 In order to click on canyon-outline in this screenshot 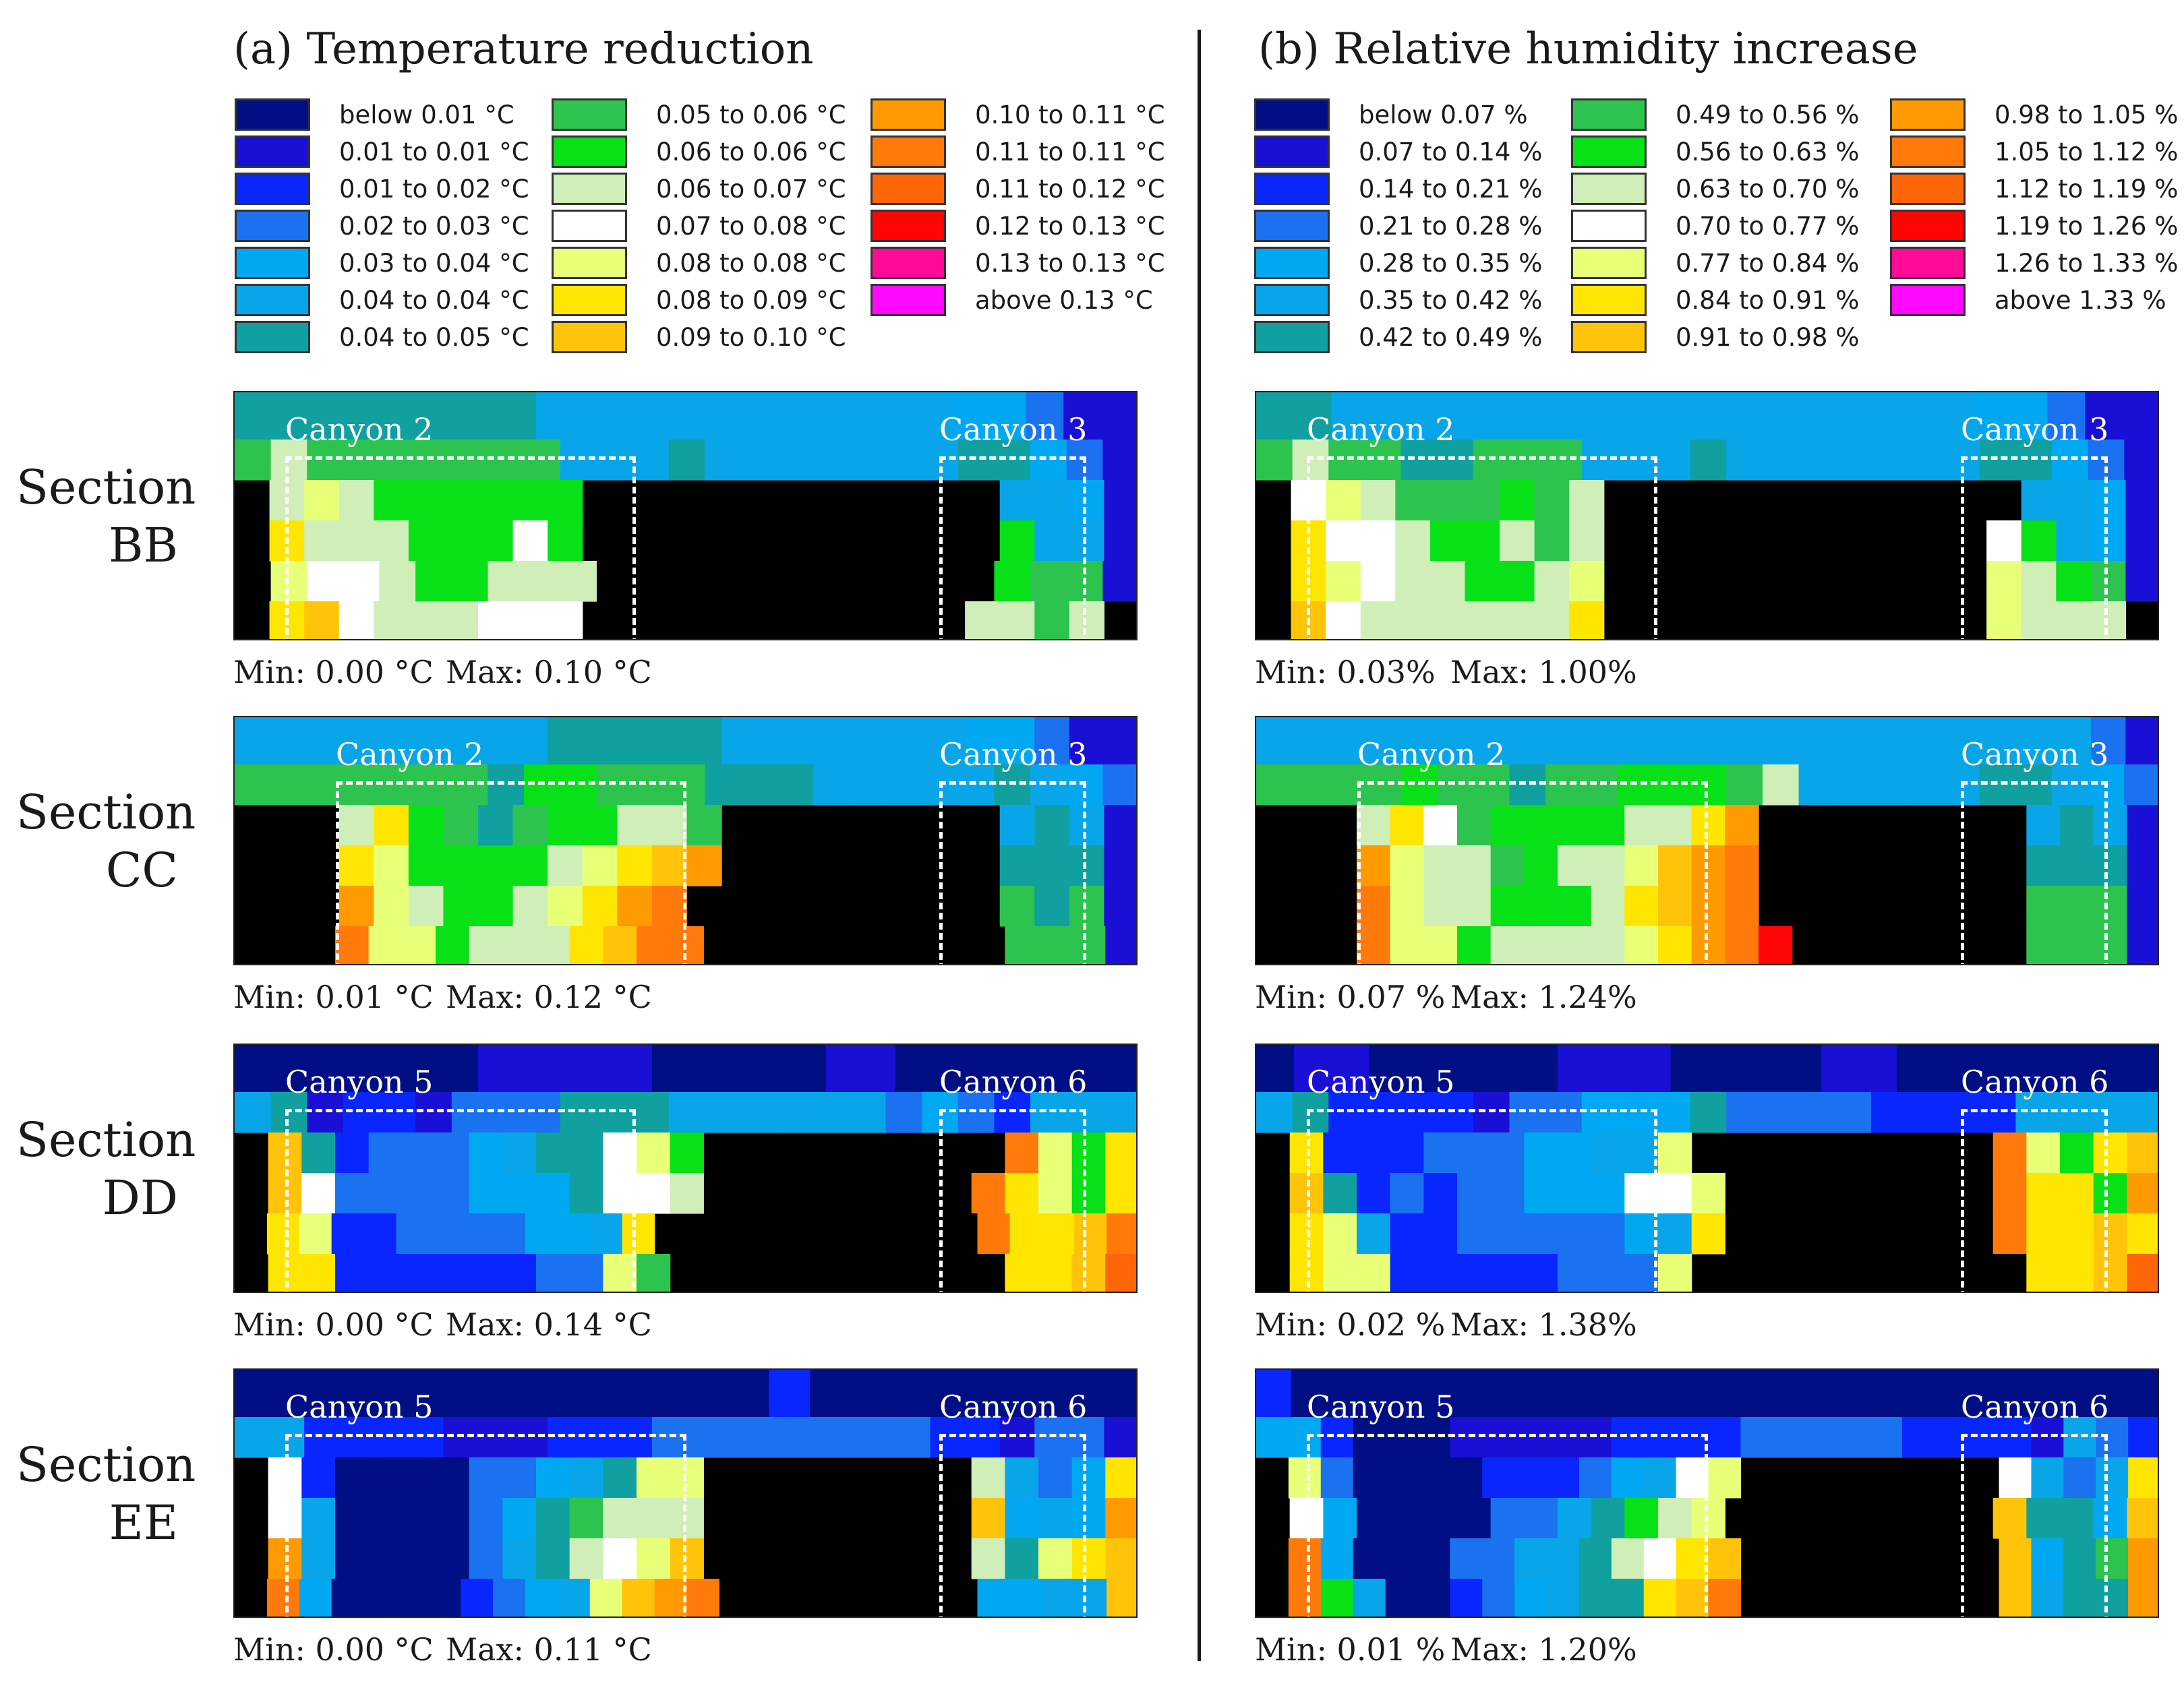, I will do `click(2034, 1526)`.